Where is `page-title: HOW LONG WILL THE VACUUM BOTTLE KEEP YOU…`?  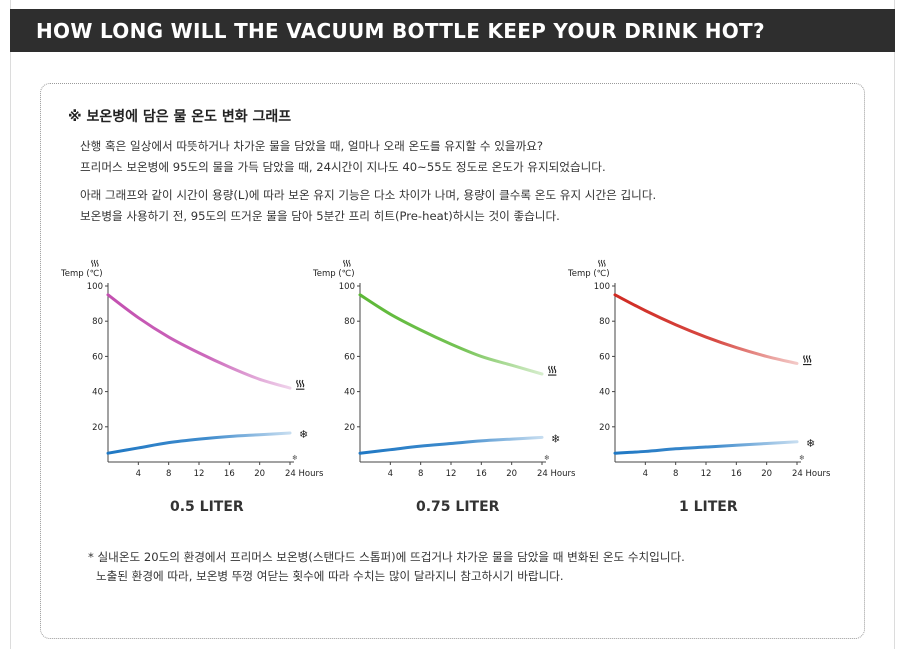
page-title: HOW LONG WILL THE VACUUM BOTTLE KEEP YOU… is located at coordinates (400, 31).